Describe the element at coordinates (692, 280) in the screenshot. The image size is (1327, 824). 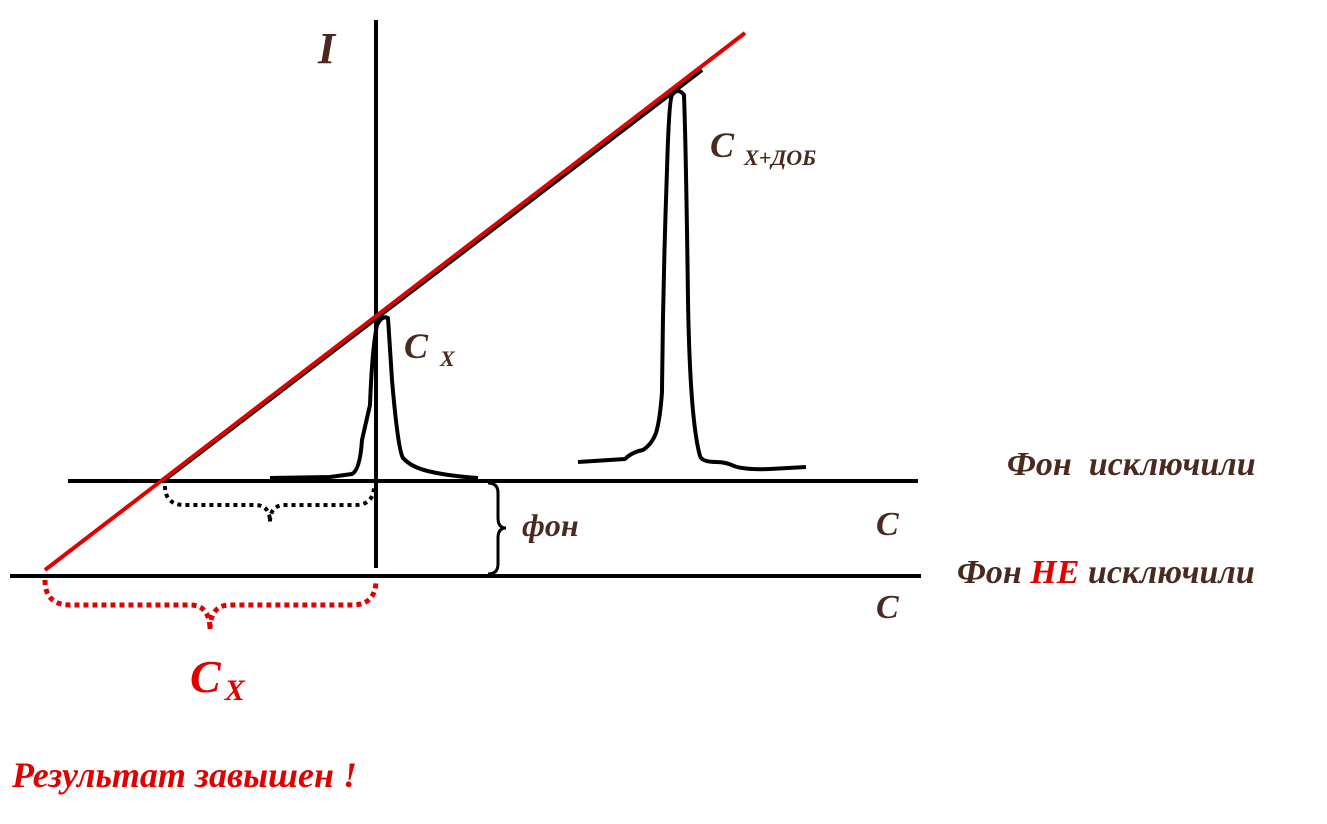
I see `peak-cx-dob` at that location.